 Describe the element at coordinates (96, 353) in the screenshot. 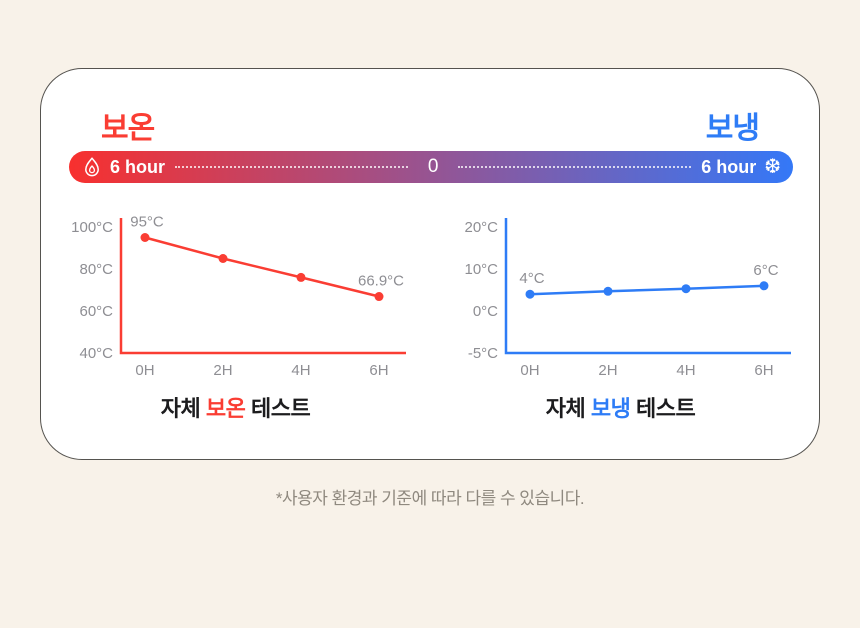

I see `svg-text: 40°C` at that location.